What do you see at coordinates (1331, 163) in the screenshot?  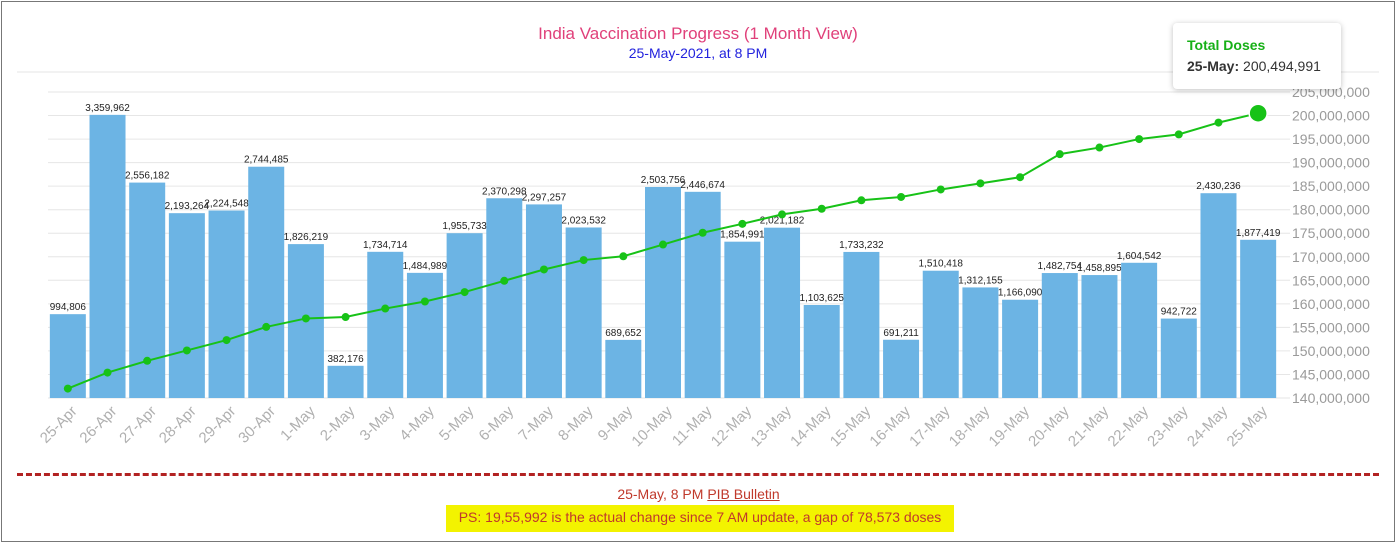 I see `y-tick-label: 190,000,000` at bounding box center [1331, 163].